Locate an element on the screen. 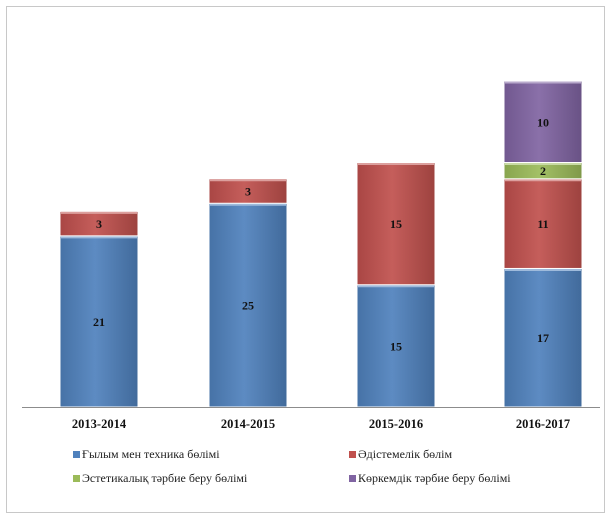 The width and height of the screenshot is (613, 521). data-label: 10 is located at coordinates (543, 122).